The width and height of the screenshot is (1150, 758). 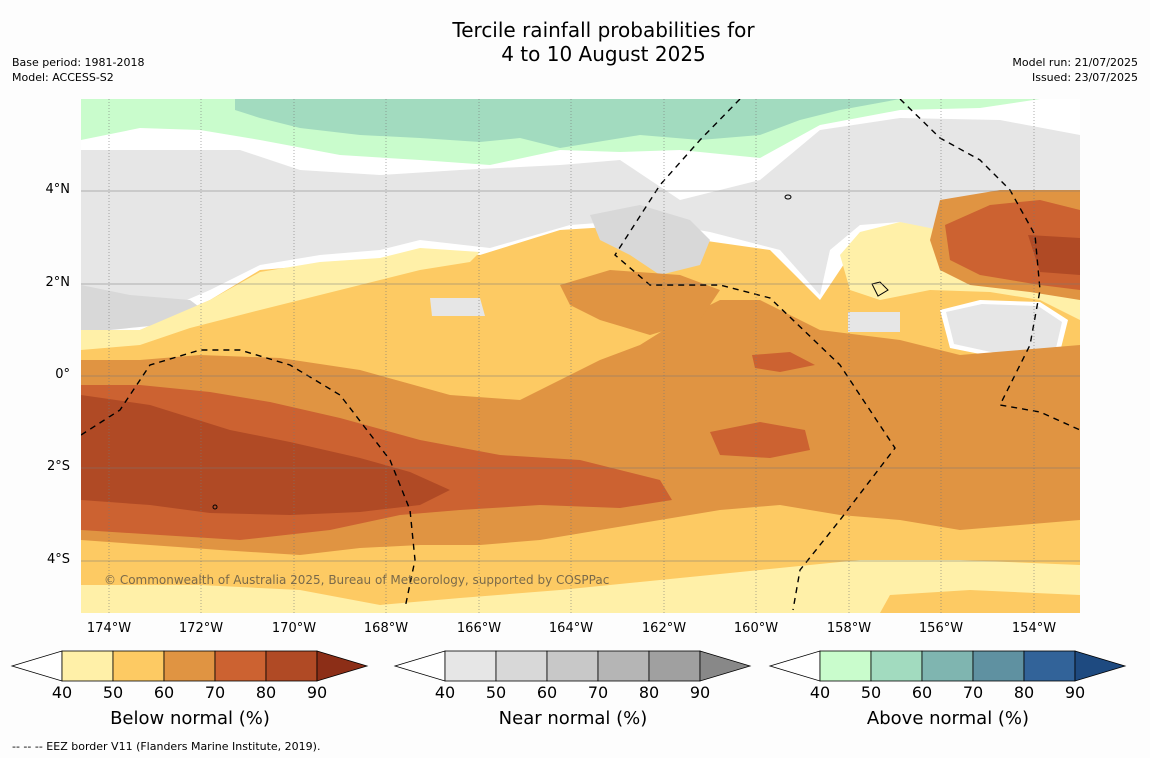 I want to click on cb-near-swatches, so click(x=572, y=666).